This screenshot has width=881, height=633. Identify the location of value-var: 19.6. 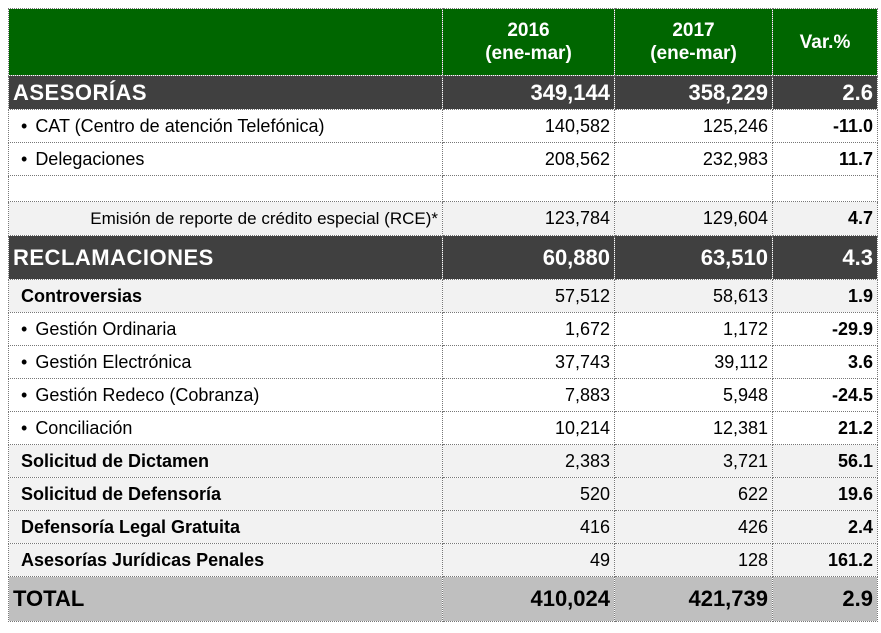
(825, 494).